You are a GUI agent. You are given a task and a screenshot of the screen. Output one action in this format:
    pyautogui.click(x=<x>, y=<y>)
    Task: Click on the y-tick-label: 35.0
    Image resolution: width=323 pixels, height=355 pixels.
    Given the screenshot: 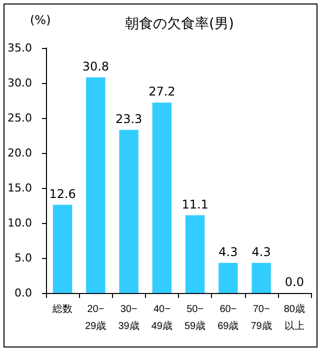 What is the action you would take?
    pyautogui.click(x=20, y=48)
    